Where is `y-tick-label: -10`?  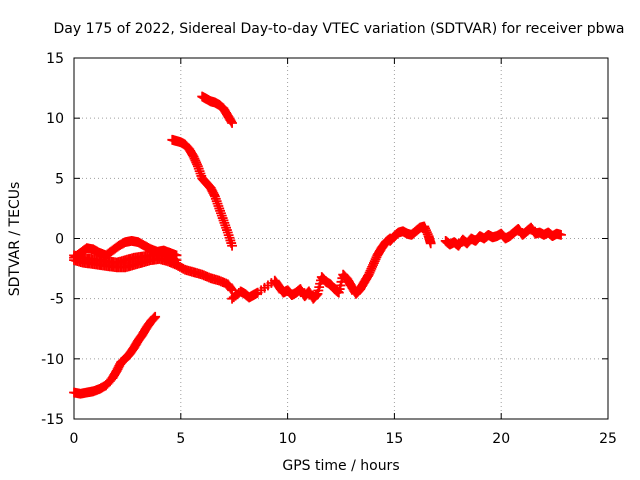
y-tick-label: -10 is located at coordinates (52, 360).